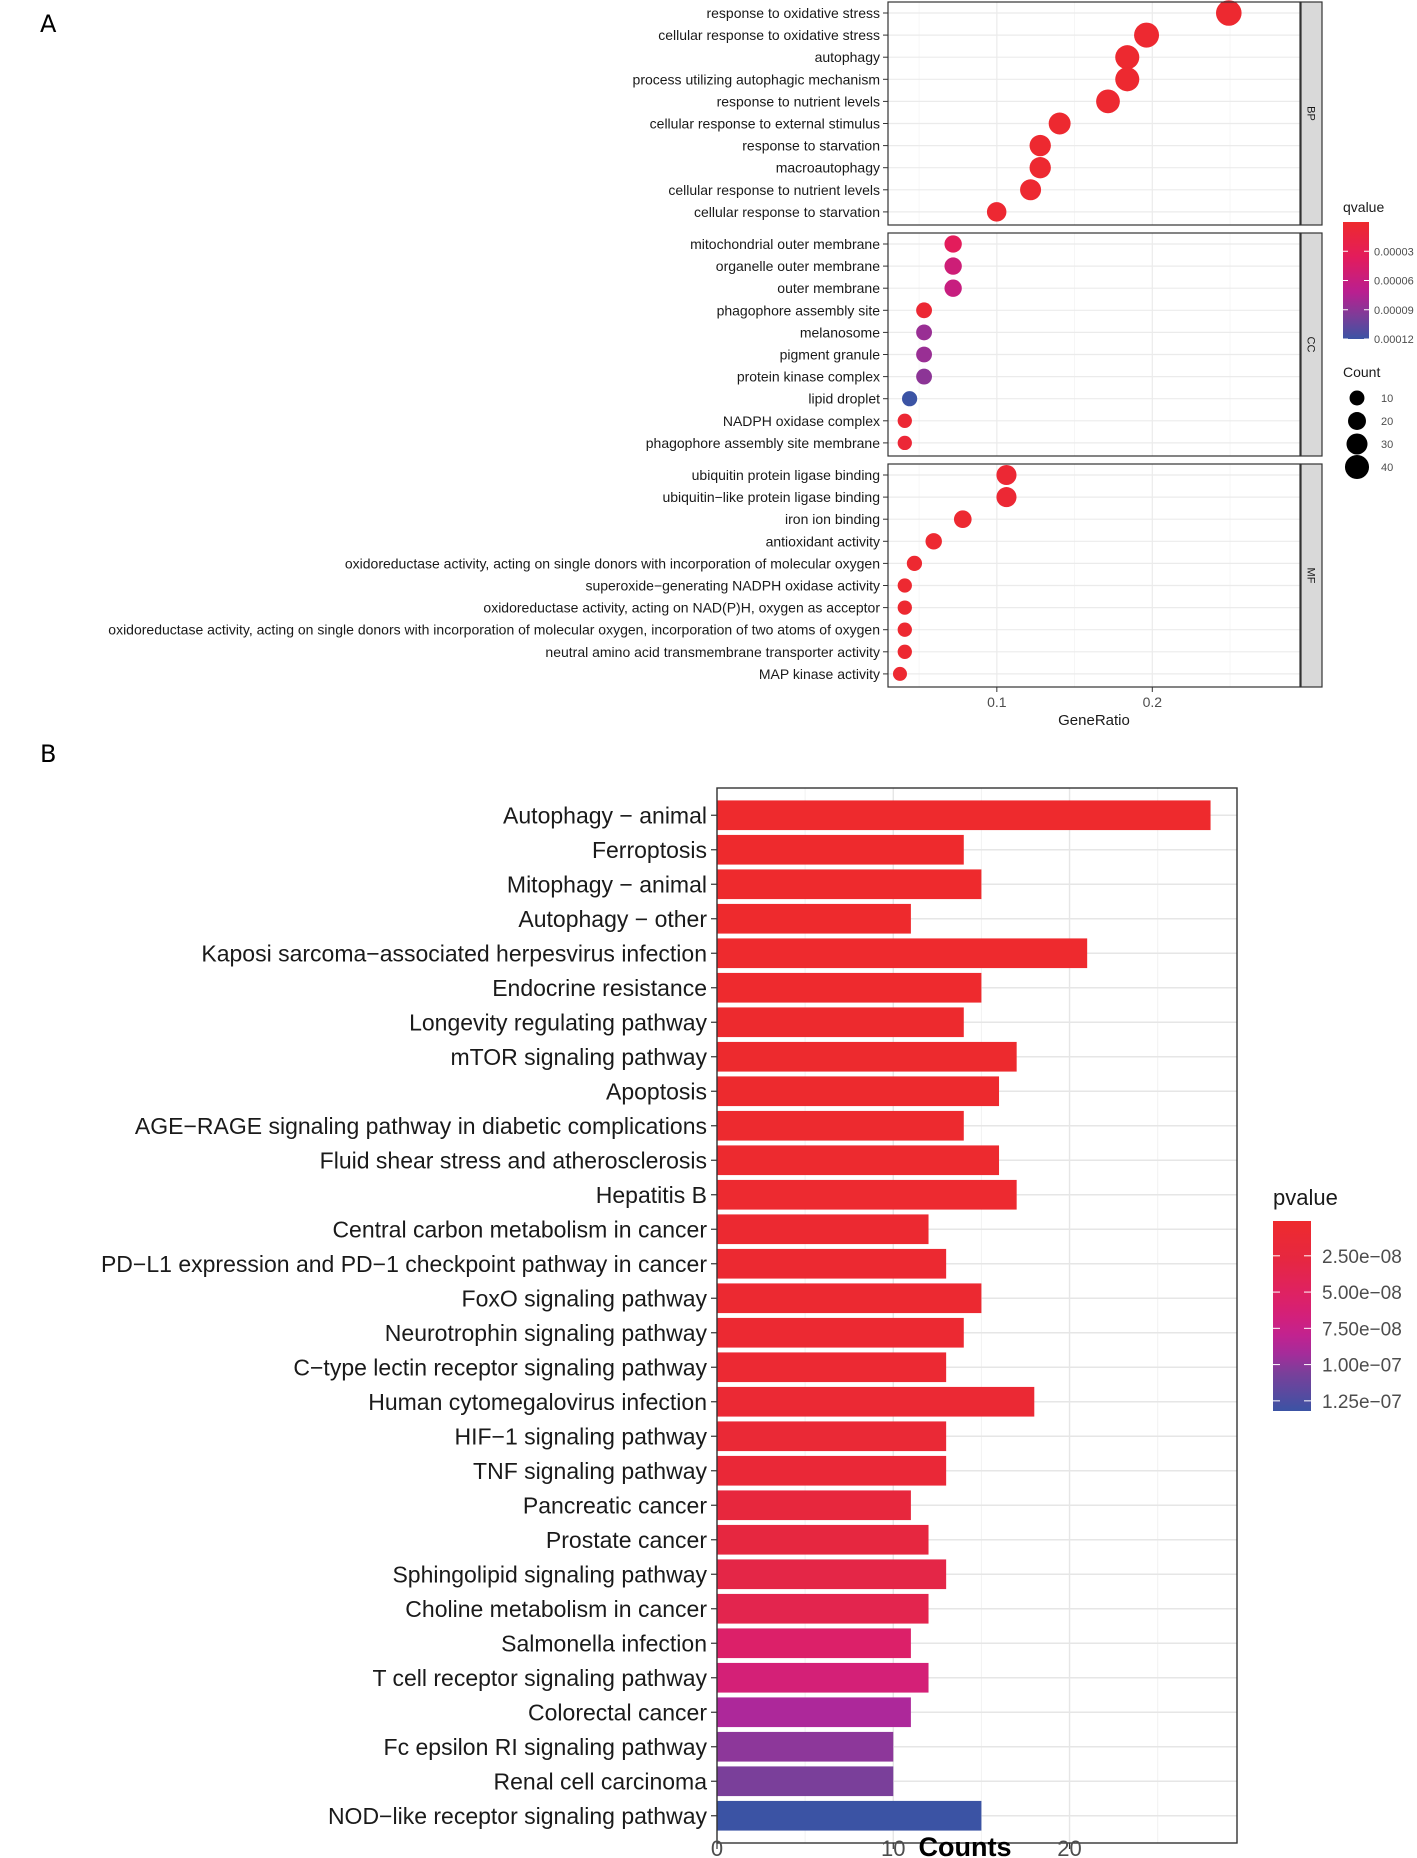 This screenshot has width=1417, height=1858. I want to click on category-label: TNF signaling pathway, so click(590, 1471).